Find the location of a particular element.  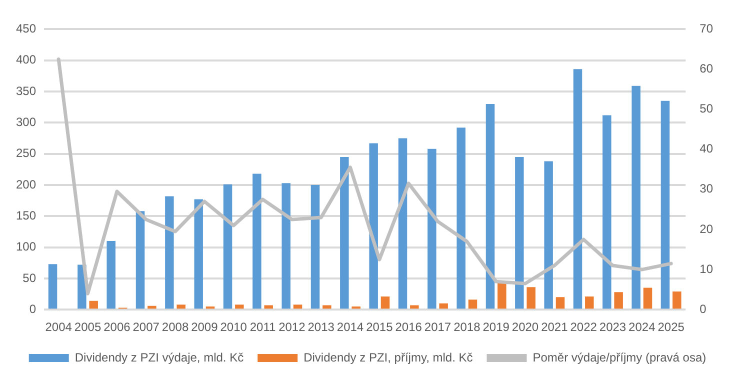

y-tick-label: 400 is located at coordinates (26, 59).